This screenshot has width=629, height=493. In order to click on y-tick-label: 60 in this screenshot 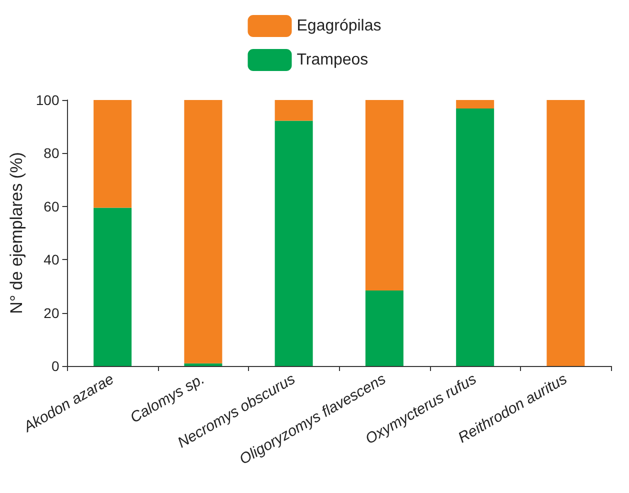, I will do `click(52, 206)`.